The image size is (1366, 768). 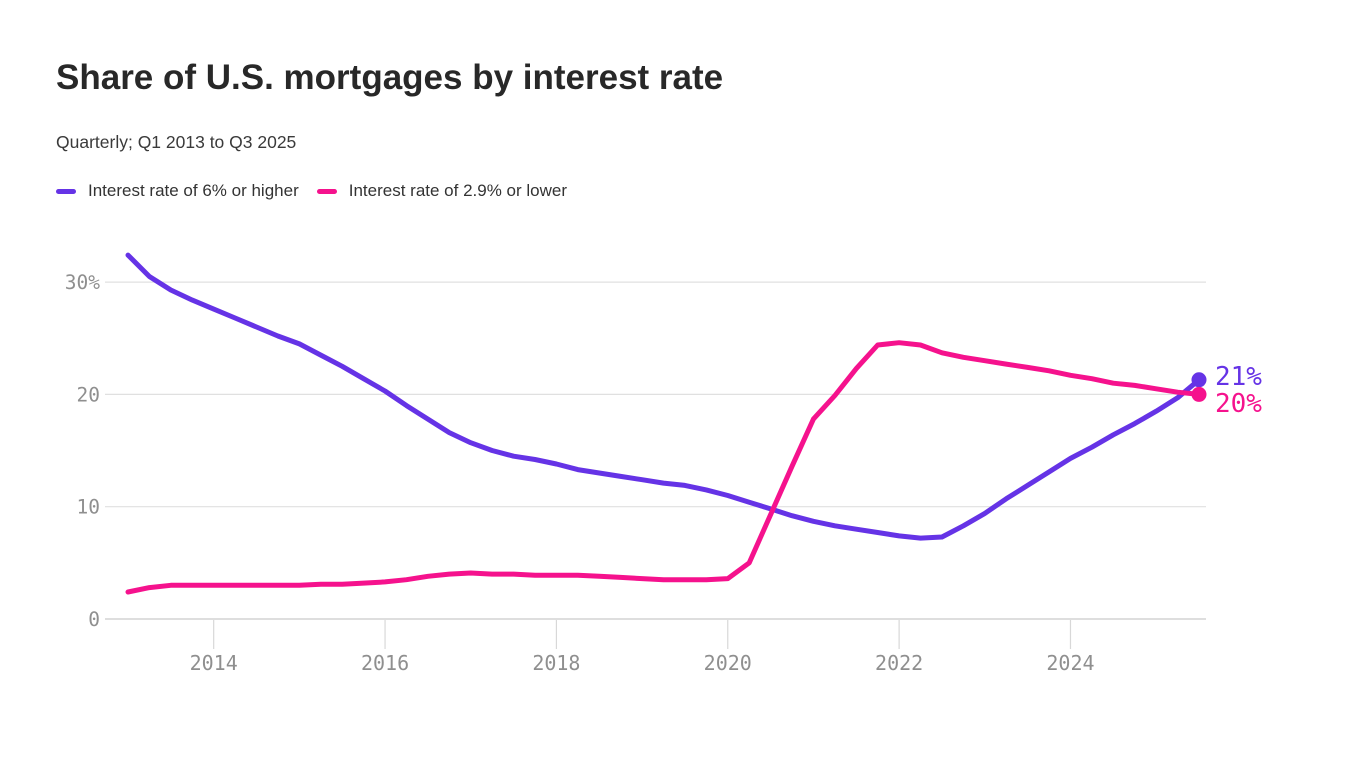 I want to click on y-tick-label: 20, so click(x=88, y=394).